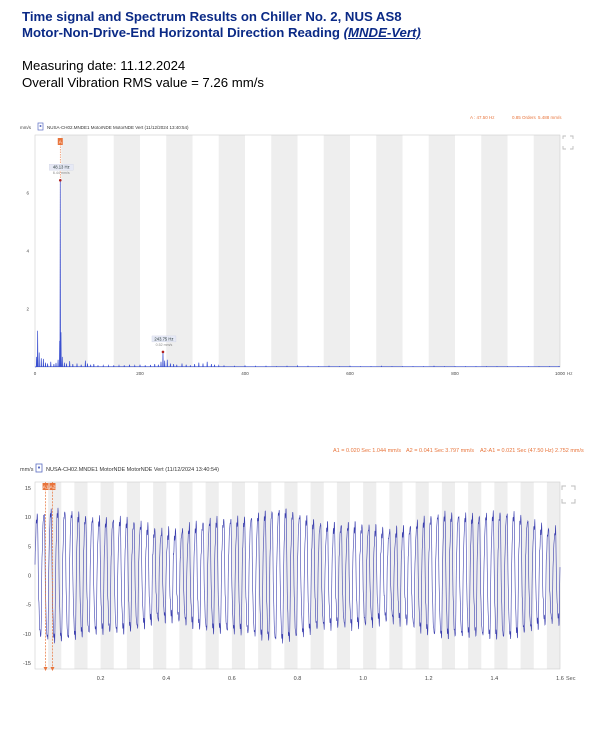 Image resolution: width=597 pixels, height=730 pixels. I want to click on time-x-tick-label: 1.6, so click(560, 679).